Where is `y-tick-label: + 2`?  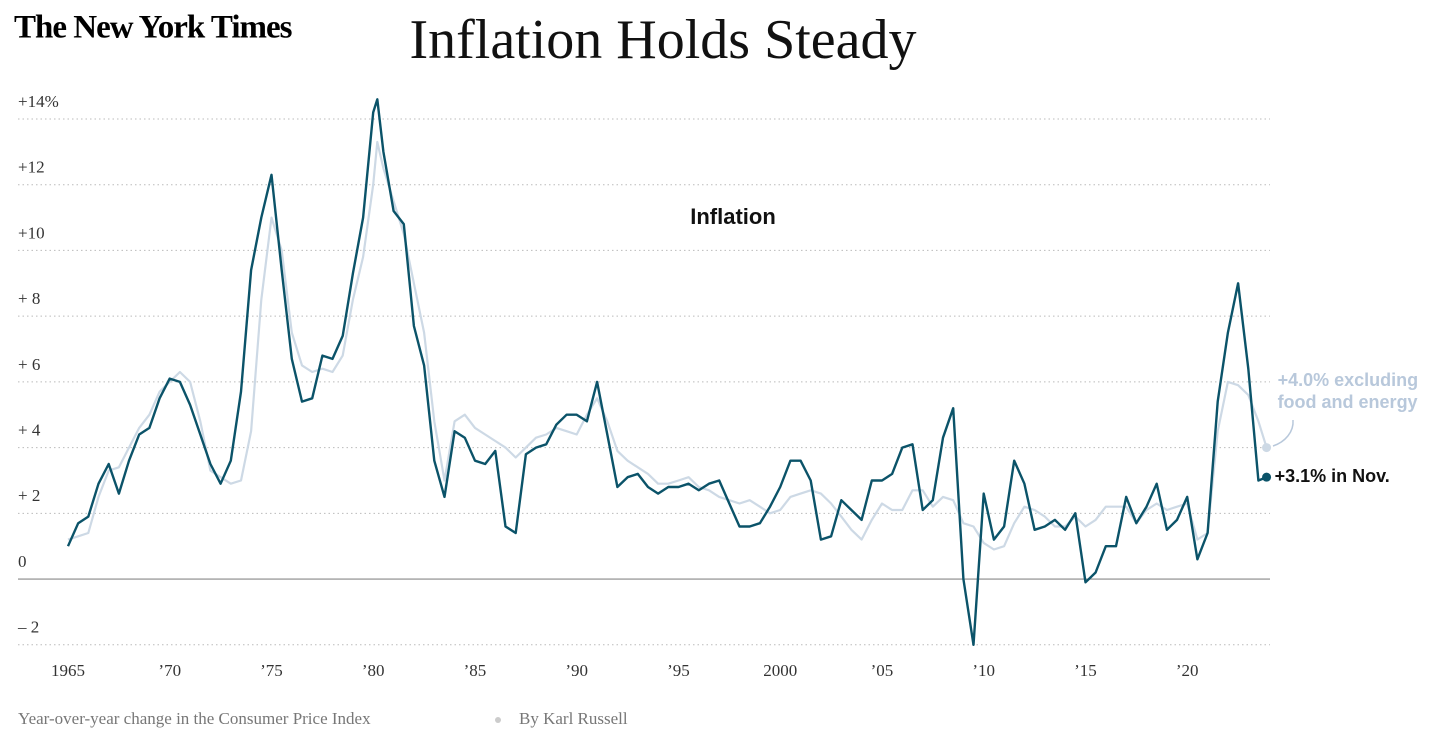 y-tick-label: + 2 is located at coordinates (29, 495).